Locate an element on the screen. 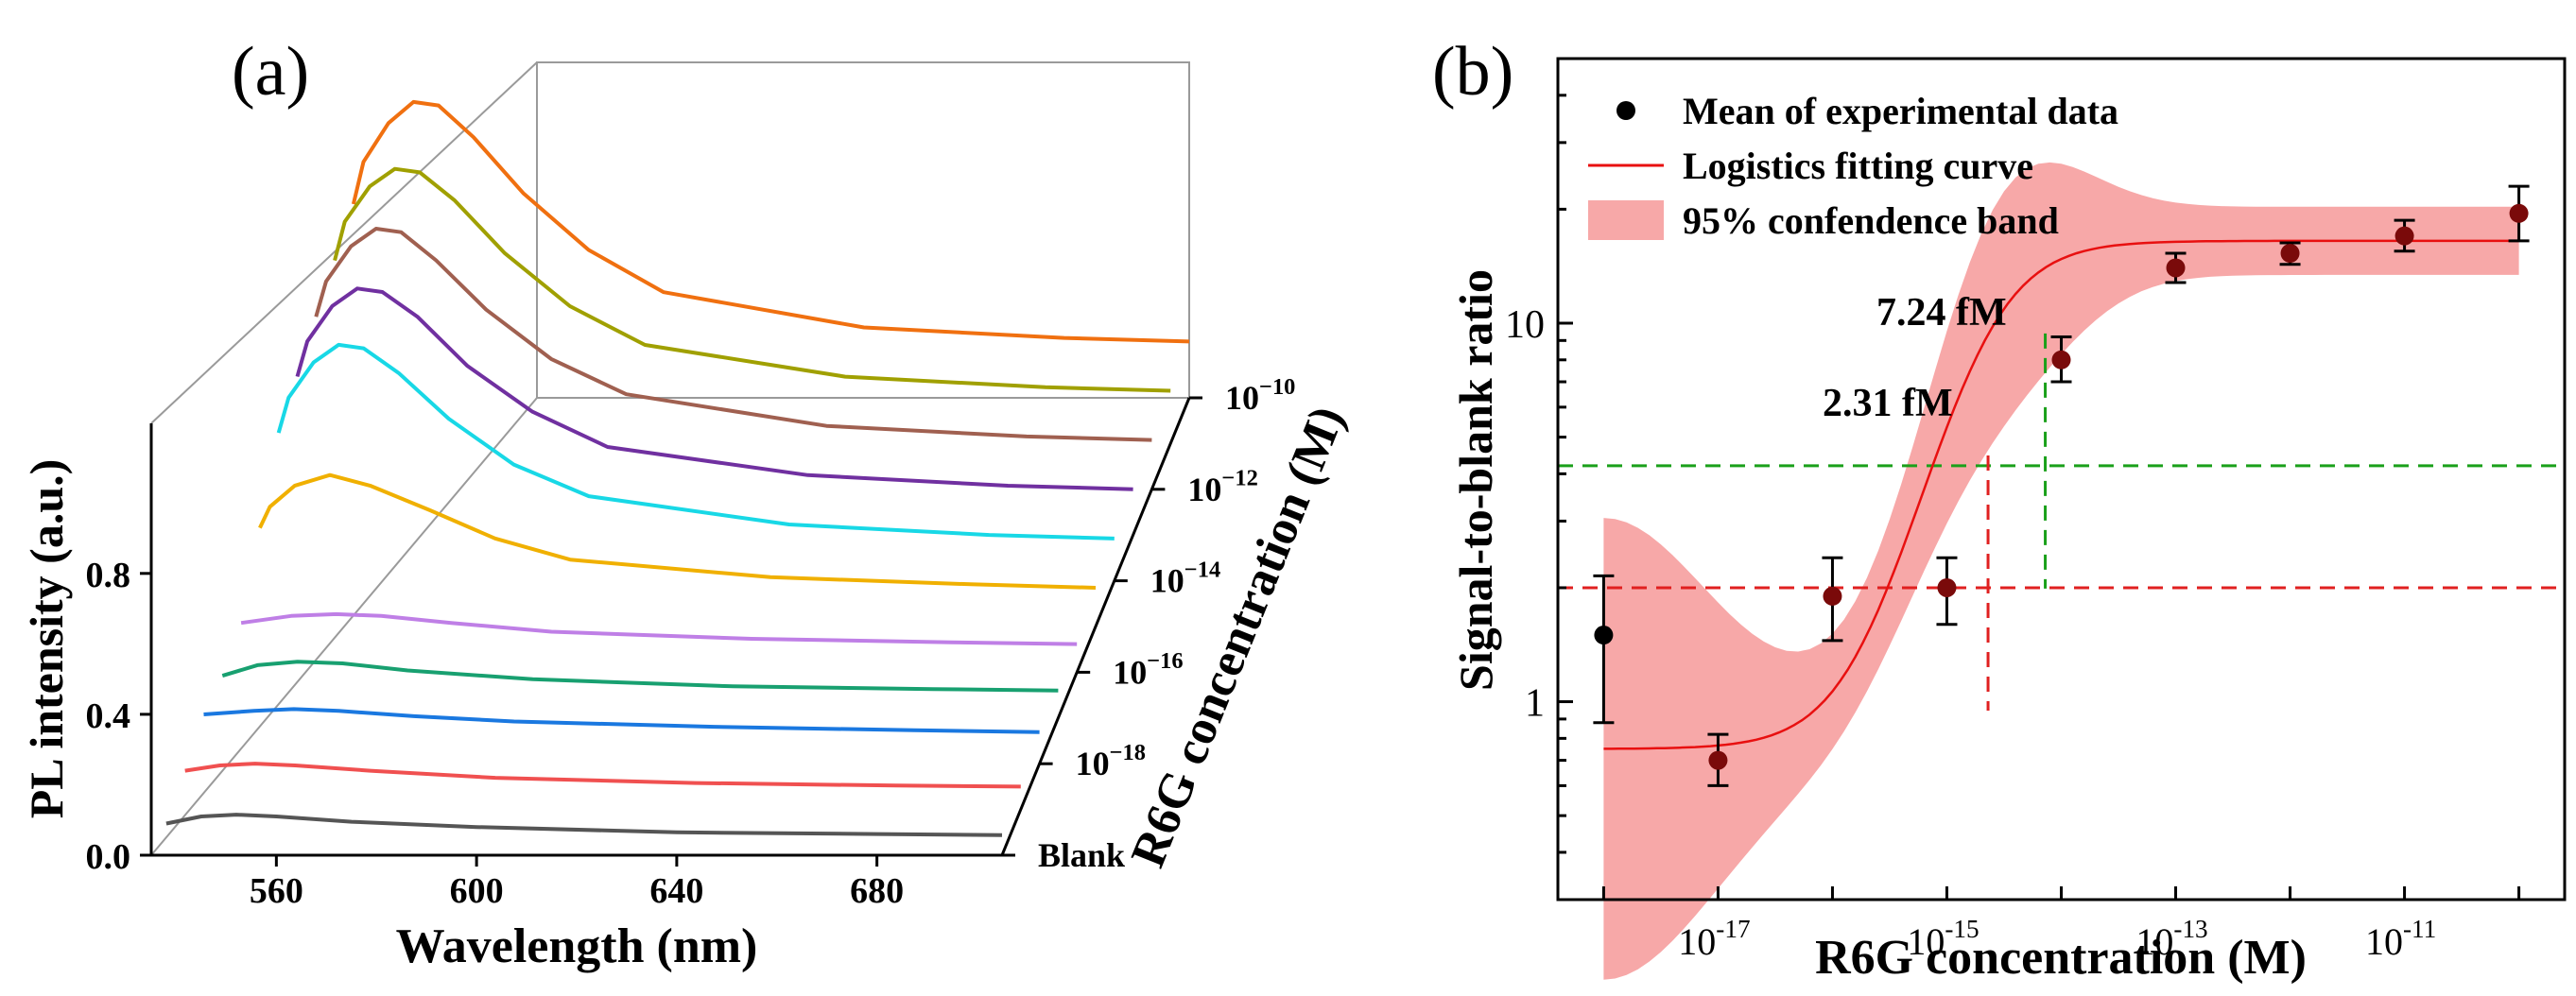  legend-label: 95% confendence band is located at coordinates (1871, 220).